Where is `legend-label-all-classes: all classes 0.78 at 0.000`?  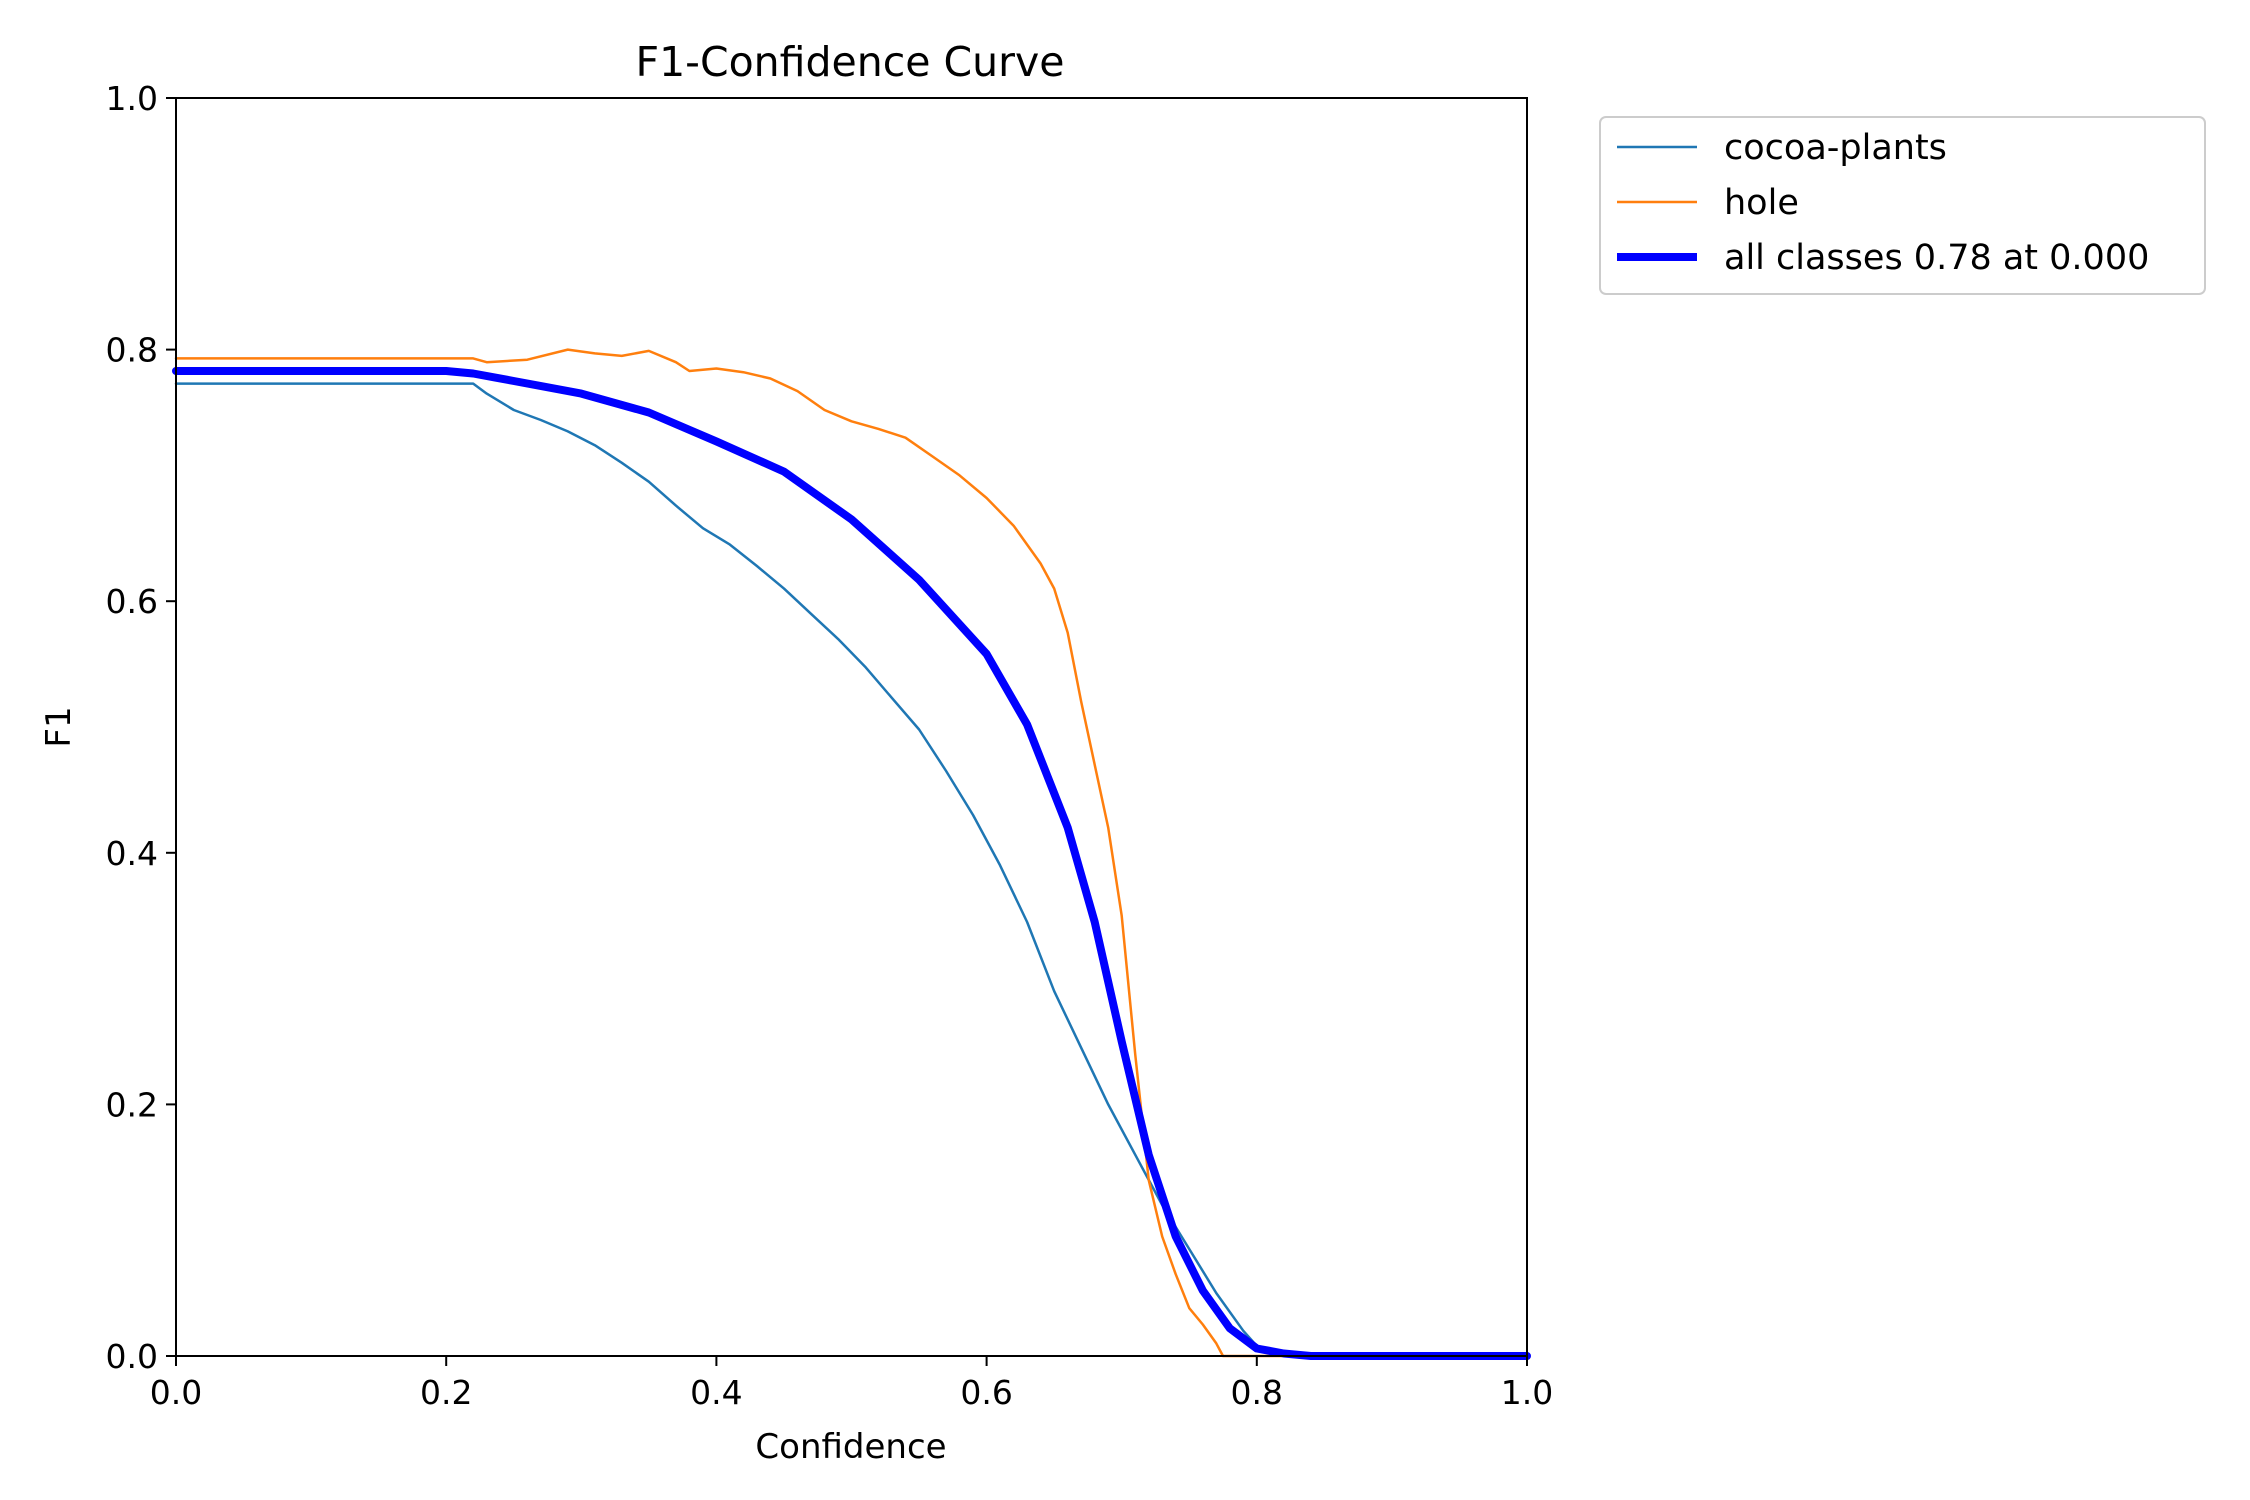
legend-label-all-classes: all classes 0.78 at 0.000 is located at coordinates (1936, 258).